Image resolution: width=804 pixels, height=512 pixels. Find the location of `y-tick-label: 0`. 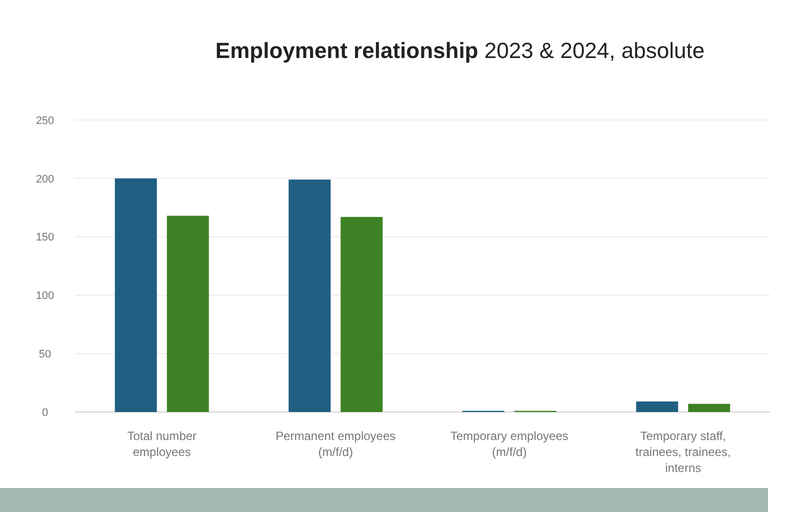

y-tick-label: 0 is located at coordinates (45, 412).